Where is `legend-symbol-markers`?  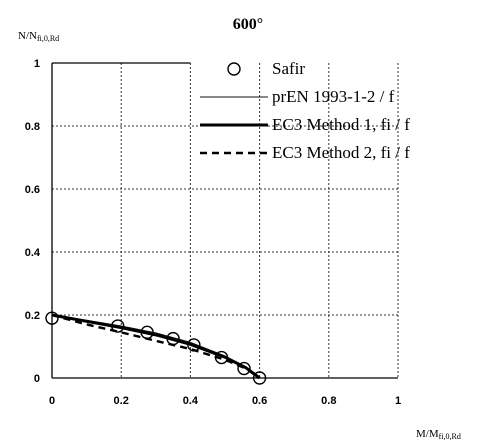
legend-symbol-markers is located at coordinates (234, 69).